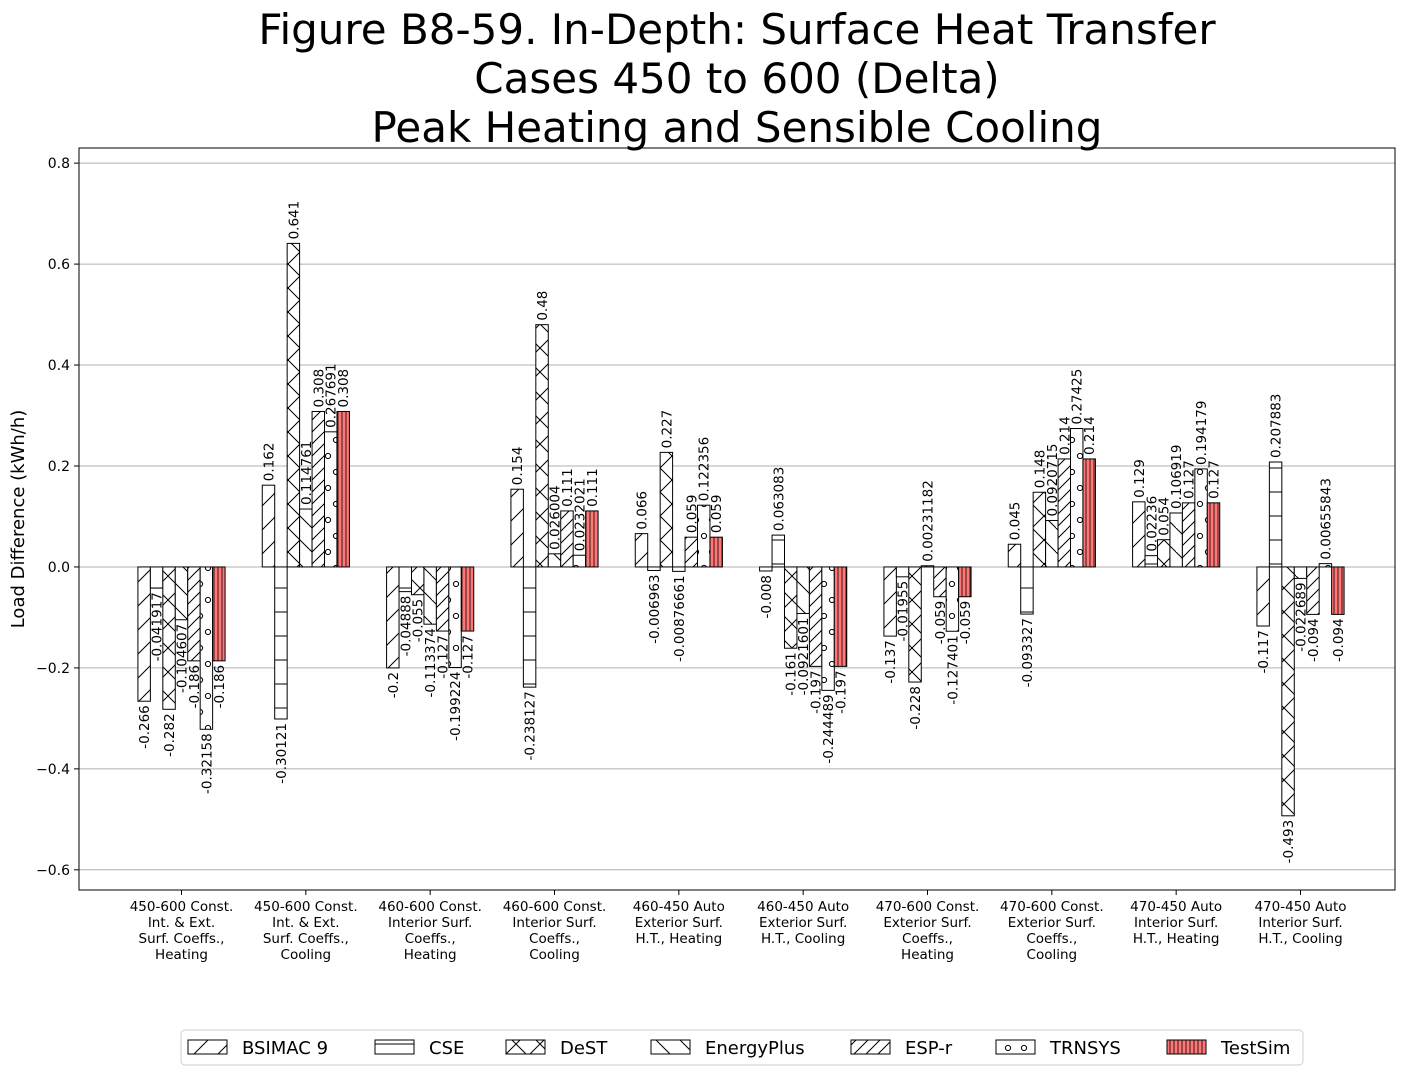 The image size is (1415, 1075). I want to click on chart-title-line: Cases 450 to 600 (Delta), so click(736, 78).